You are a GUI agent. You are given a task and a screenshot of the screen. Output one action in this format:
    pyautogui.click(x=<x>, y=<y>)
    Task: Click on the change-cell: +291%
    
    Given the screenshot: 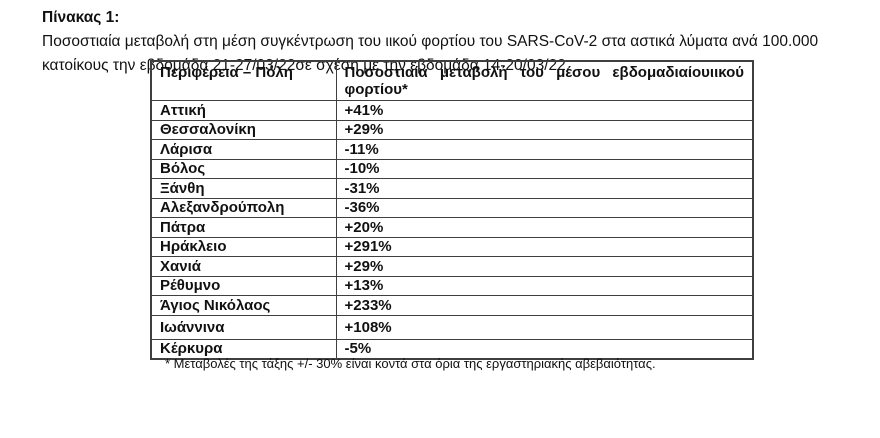 What is the action you would take?
    pyautogui.click(x=544, y=246)
    